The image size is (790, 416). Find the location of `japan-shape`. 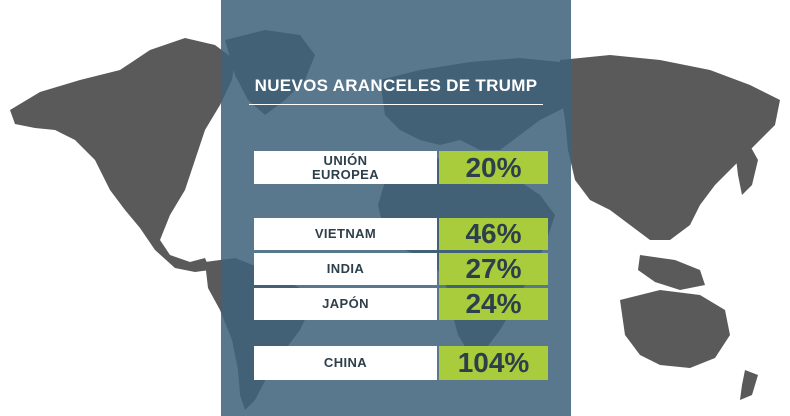

japan-shape is located at coordinates (746, 168).